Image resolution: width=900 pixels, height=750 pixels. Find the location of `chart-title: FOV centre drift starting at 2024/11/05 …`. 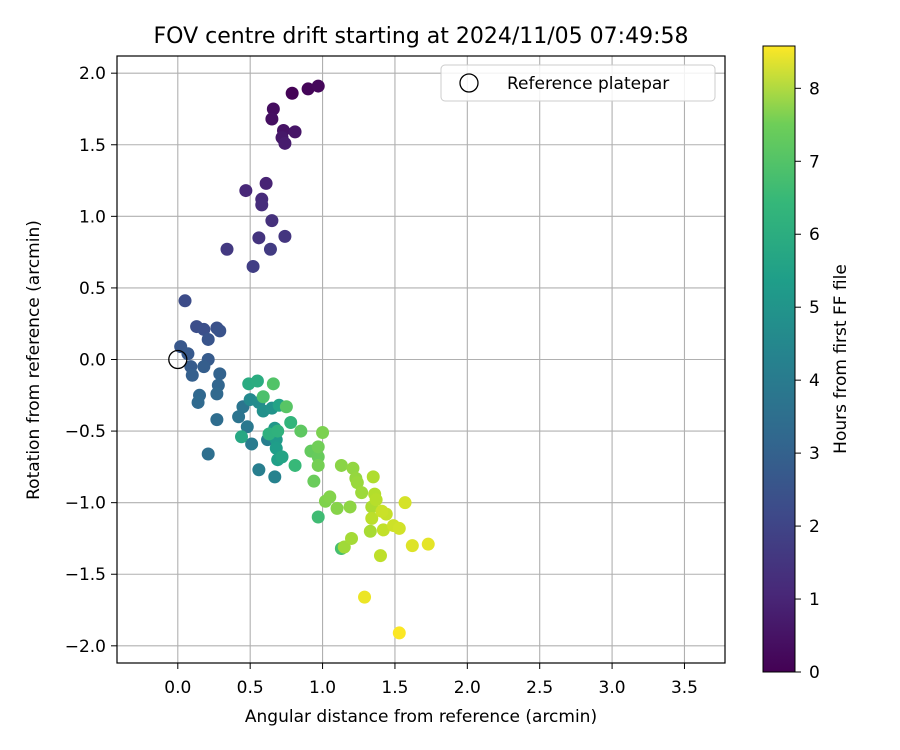

chart-title: FOV centre drift starting at 2024/11/05 … is located at coordinates (421, 36).